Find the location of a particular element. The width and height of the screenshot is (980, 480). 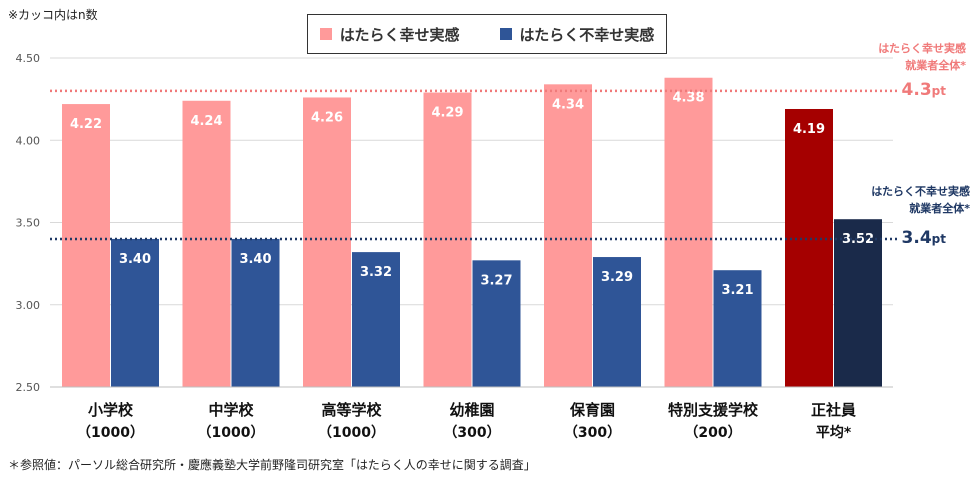

y-tick-label-1: 3.00 is located at coordinates (28, 305).